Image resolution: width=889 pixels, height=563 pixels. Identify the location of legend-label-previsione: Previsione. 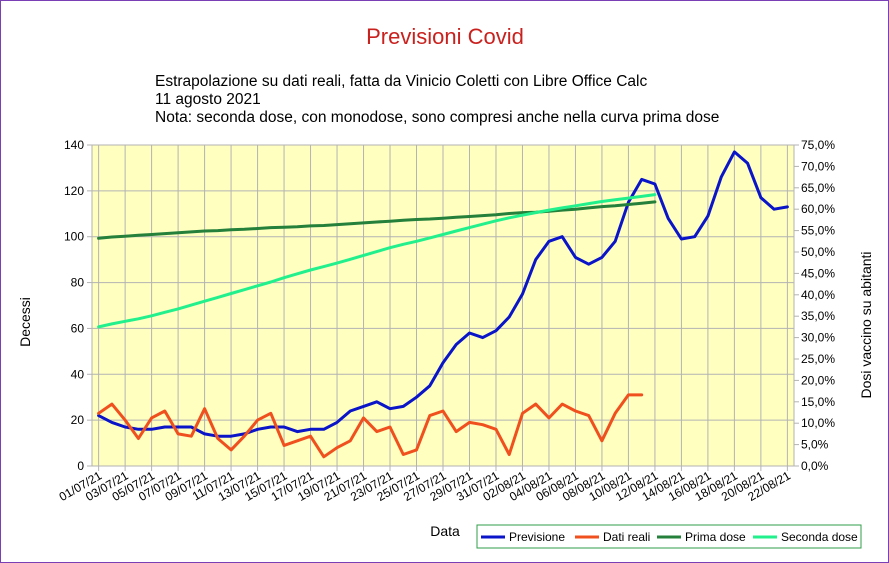
(537, 537).